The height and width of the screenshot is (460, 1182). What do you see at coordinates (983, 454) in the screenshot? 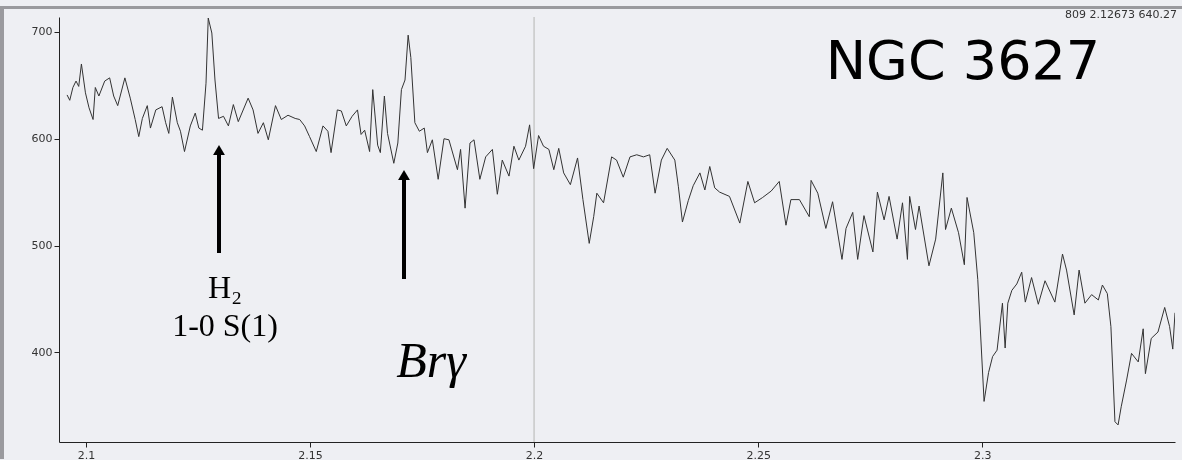
I see `x-tick-label: 2.3` at bounding box center [983, 454].